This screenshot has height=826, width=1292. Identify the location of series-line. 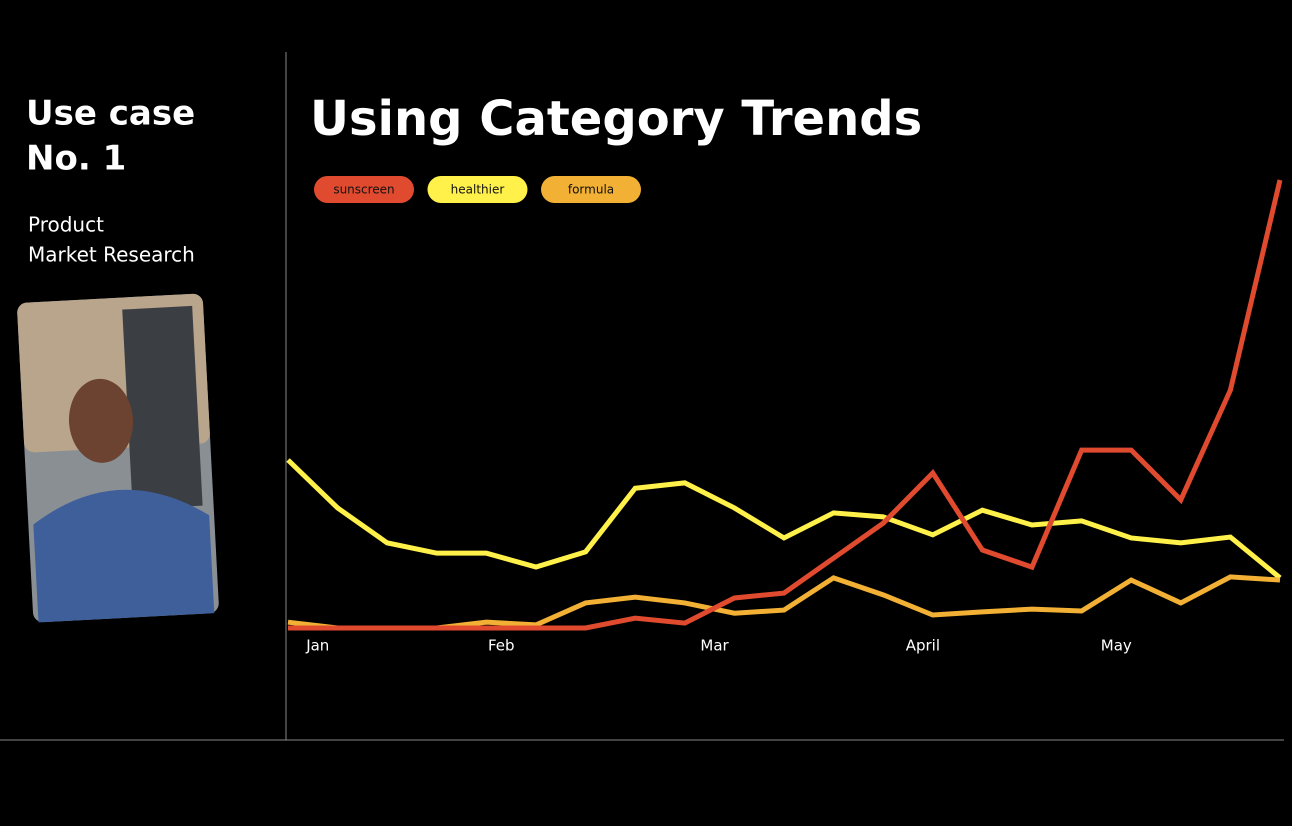
(784, 519).